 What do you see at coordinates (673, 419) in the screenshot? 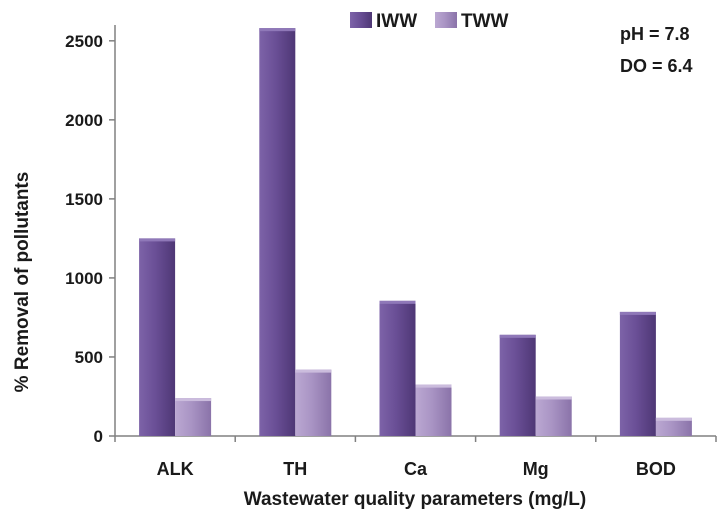
I see `bar-top-tww-bod` at bounding box center [673, 419].